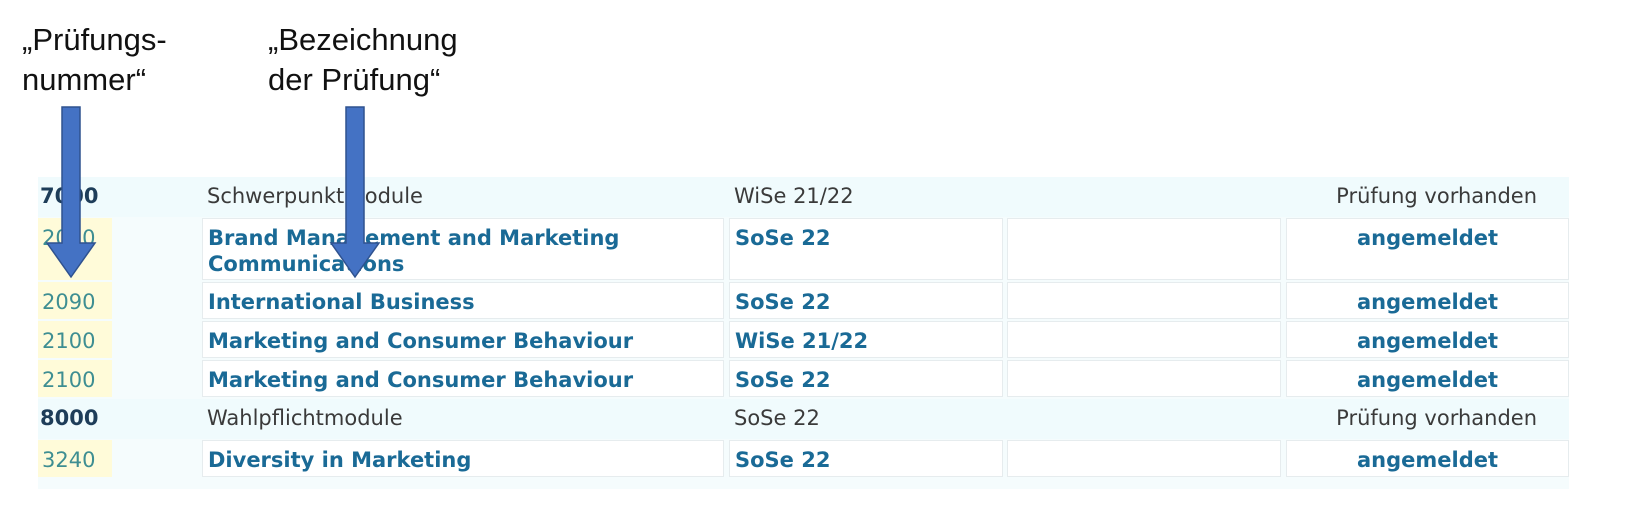  What do you see at coordinates (75, 300) in the screenshot?
I see `exam-number: 2090` at bounding box center [75, 300].